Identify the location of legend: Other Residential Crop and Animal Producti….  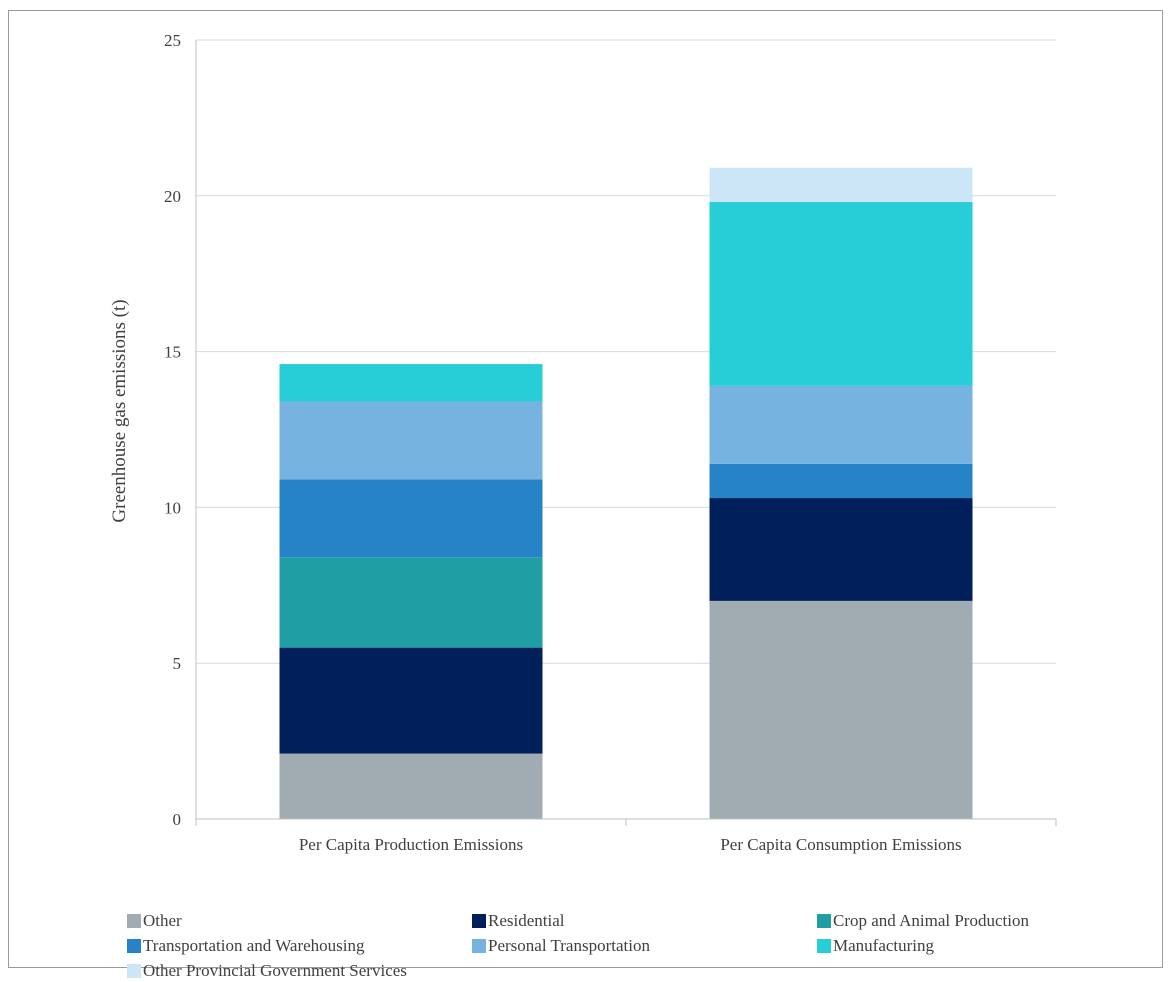
(602, 945).